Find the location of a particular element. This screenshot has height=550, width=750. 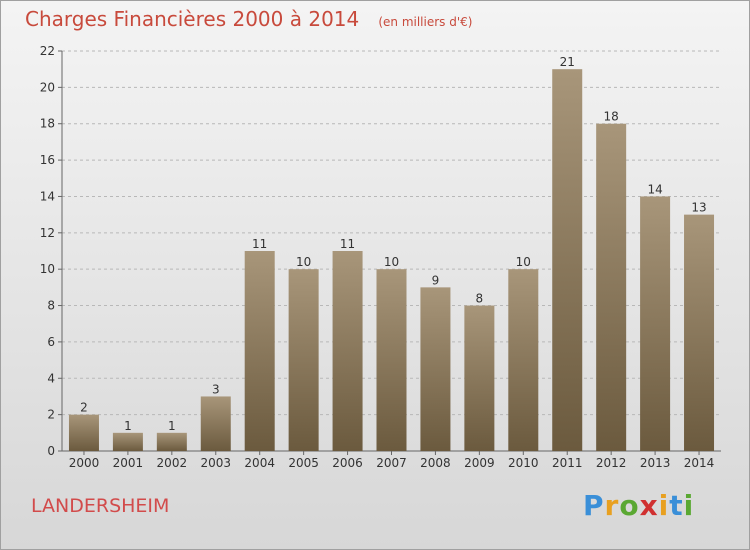

y-tick-label: 0 is located at coordinates (51, 451).